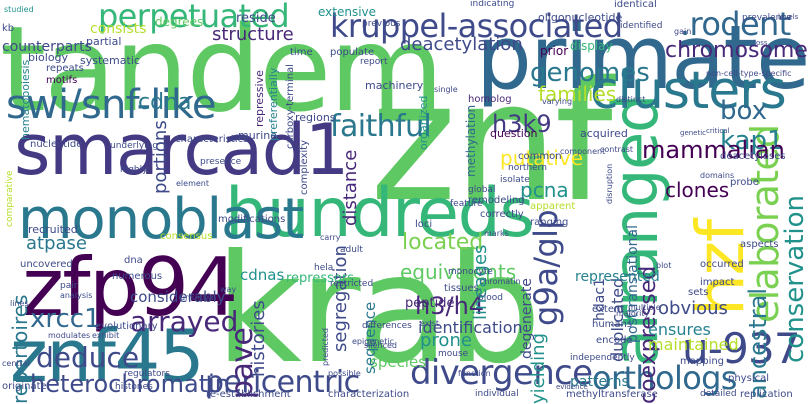 This screenshot has height=404, width=808. What do you see at coordinates (693, 133) in the screenshot?
I see `word: genetic` at bounding box center [693, 133].